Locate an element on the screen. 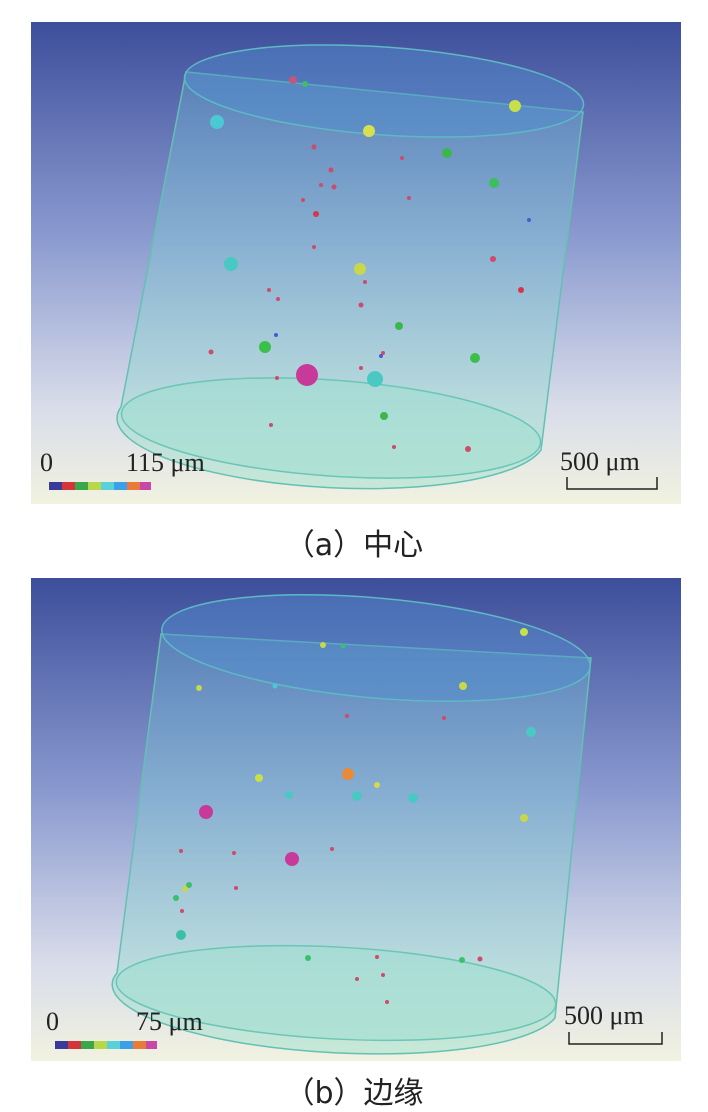  colorbar-max-label: 115 μm is located at coordinates (165, 462).